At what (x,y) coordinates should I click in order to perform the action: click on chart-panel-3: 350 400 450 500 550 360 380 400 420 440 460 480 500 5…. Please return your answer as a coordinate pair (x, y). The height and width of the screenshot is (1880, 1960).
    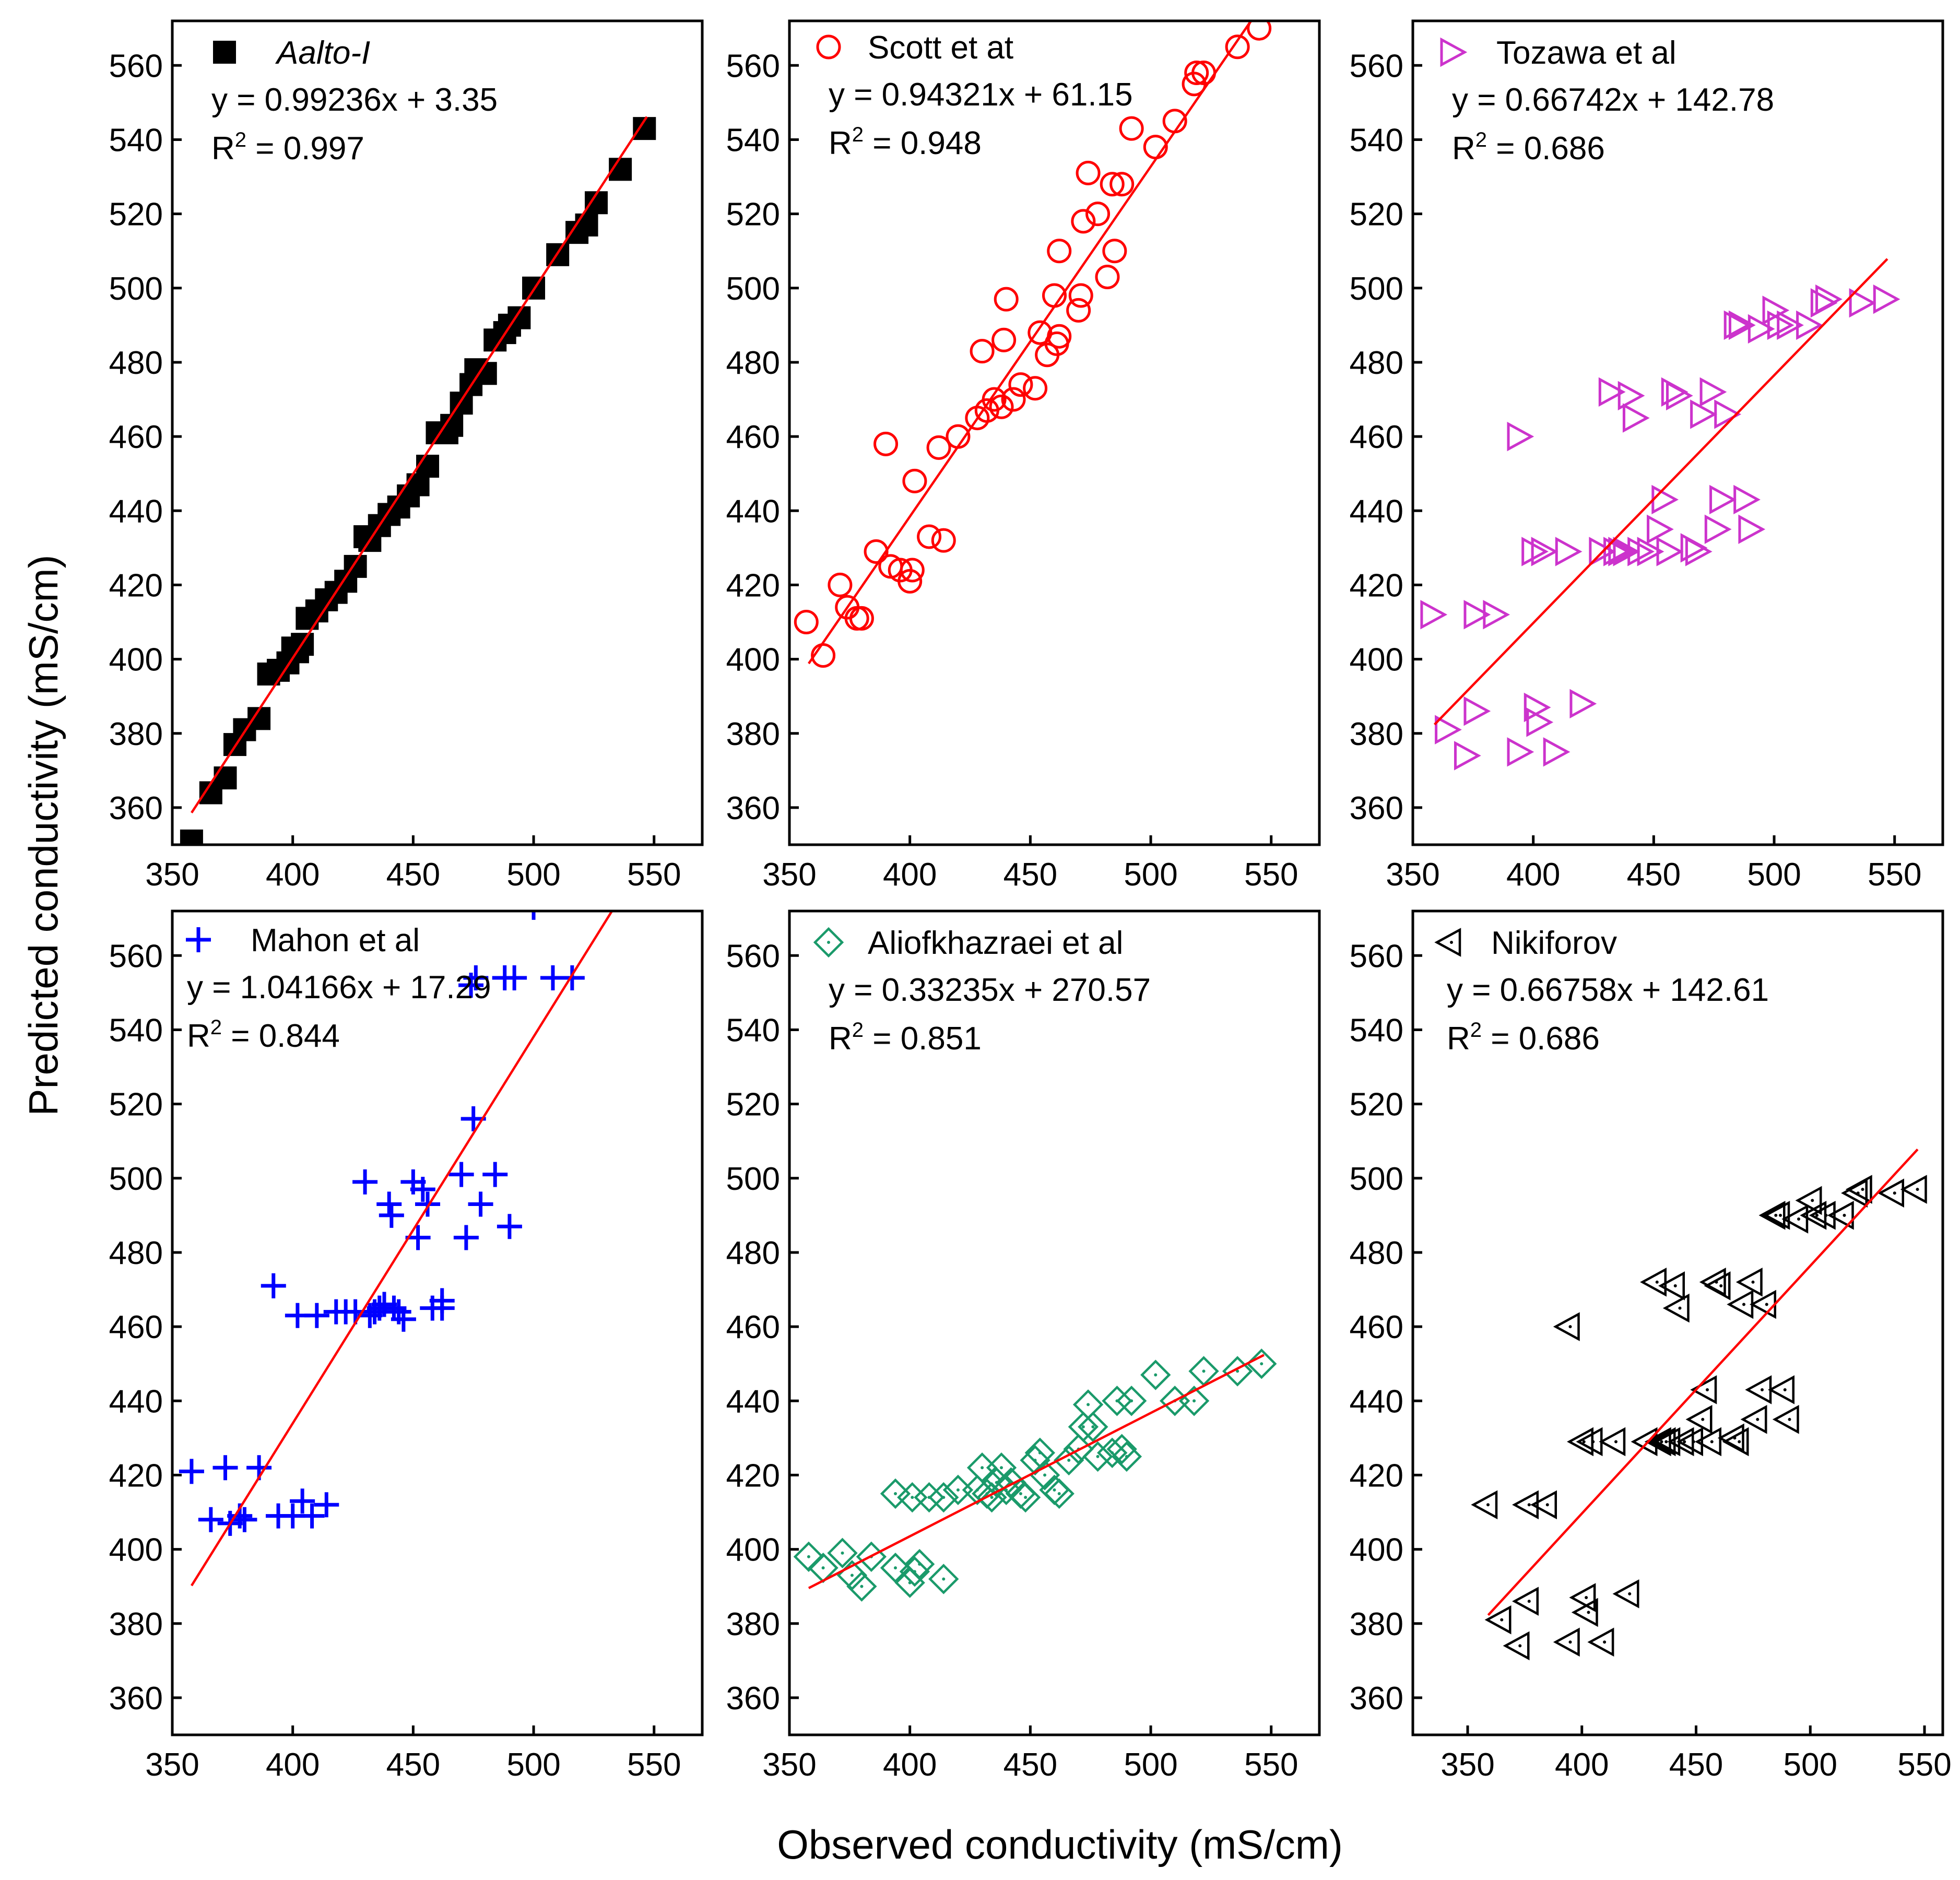
    Looking at the image, I should click on (1647, 456).